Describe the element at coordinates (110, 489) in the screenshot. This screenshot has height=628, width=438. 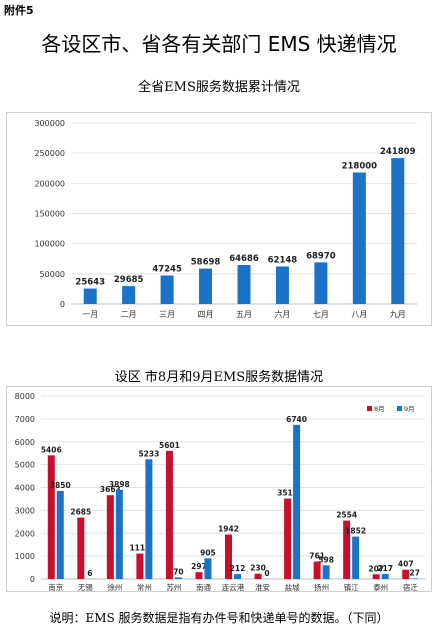
I see `chart2-data-label: 3663` at that location.